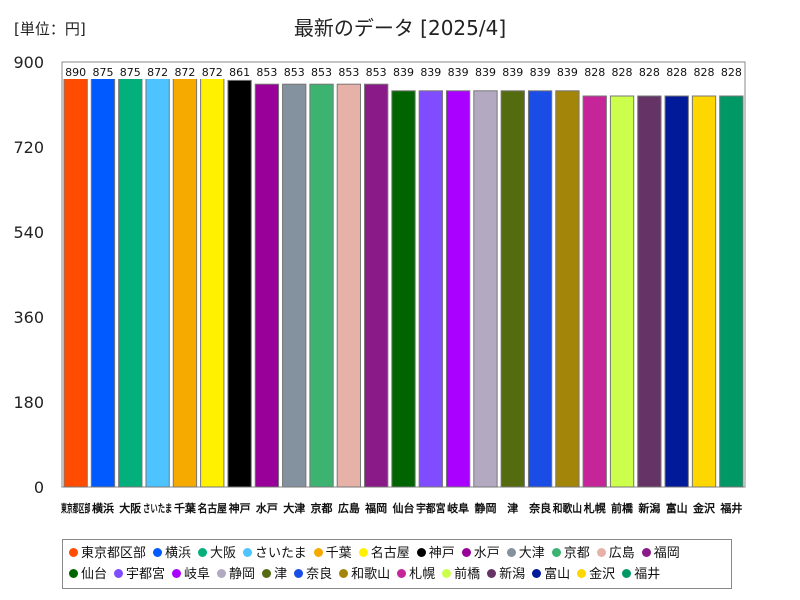  What do you see at coordinates (75, 508) in the screenshot?
I see `x-tick-label: 東京都区部` at bounding box center [75, 508].